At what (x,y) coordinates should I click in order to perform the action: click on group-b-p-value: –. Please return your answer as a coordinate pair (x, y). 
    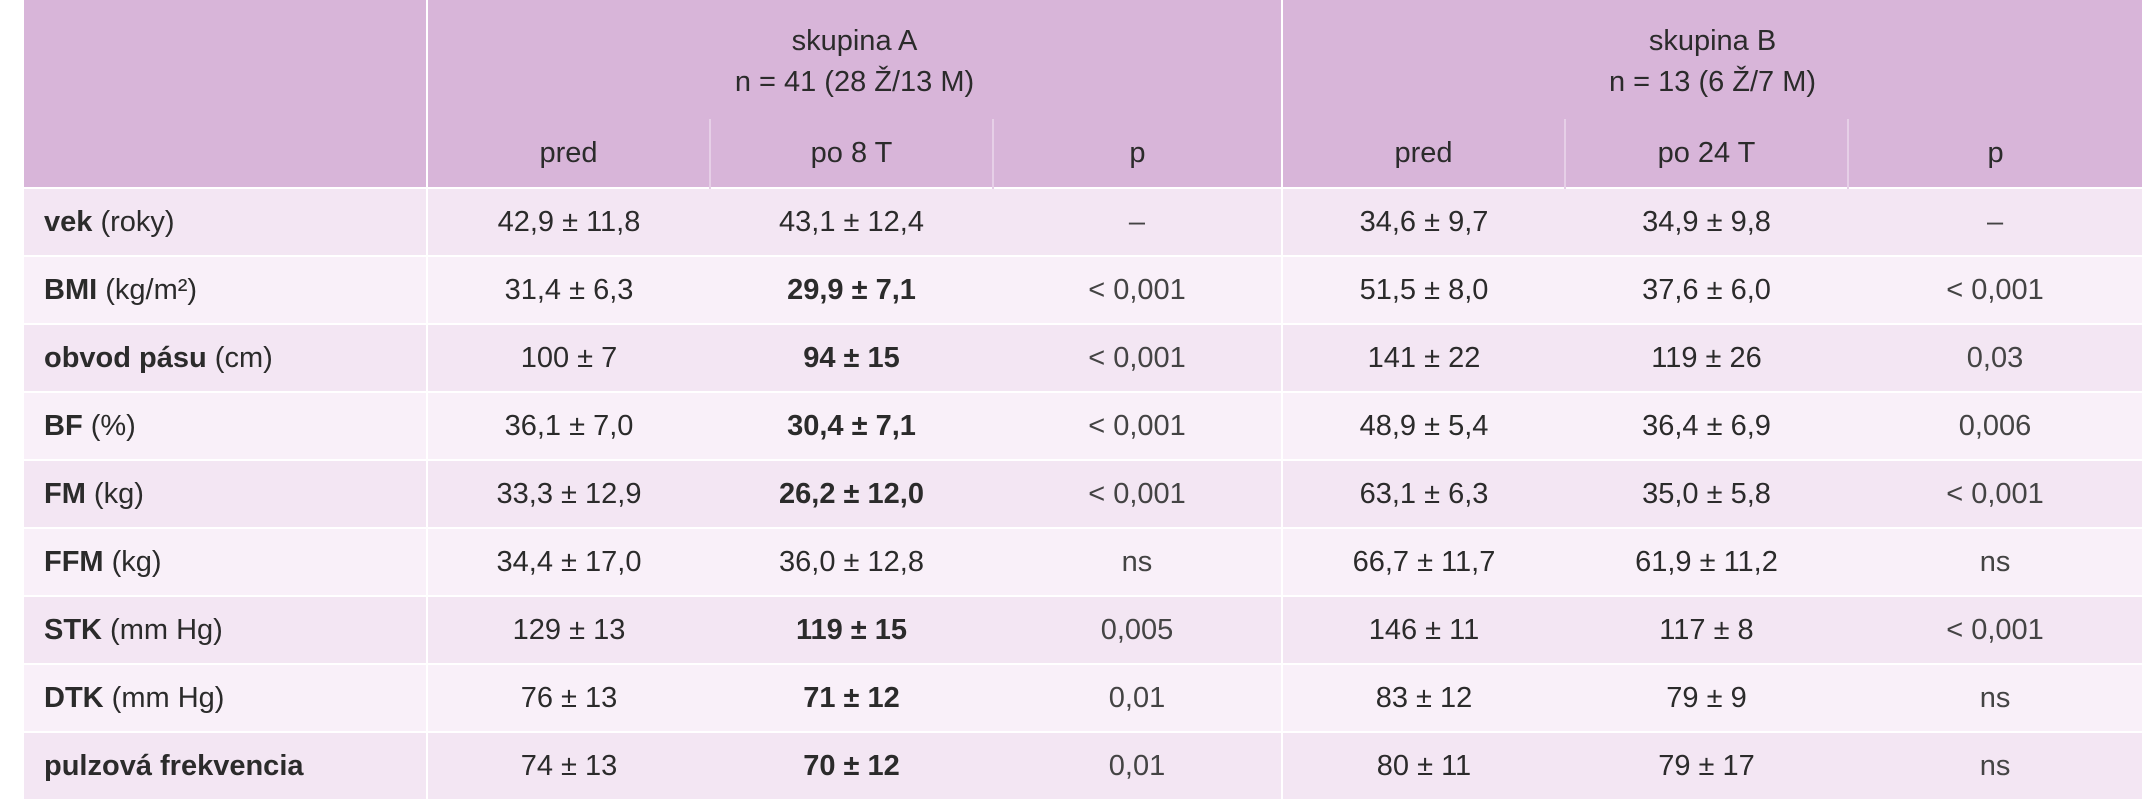
    Looking at the image, I should click on (1995, 221).